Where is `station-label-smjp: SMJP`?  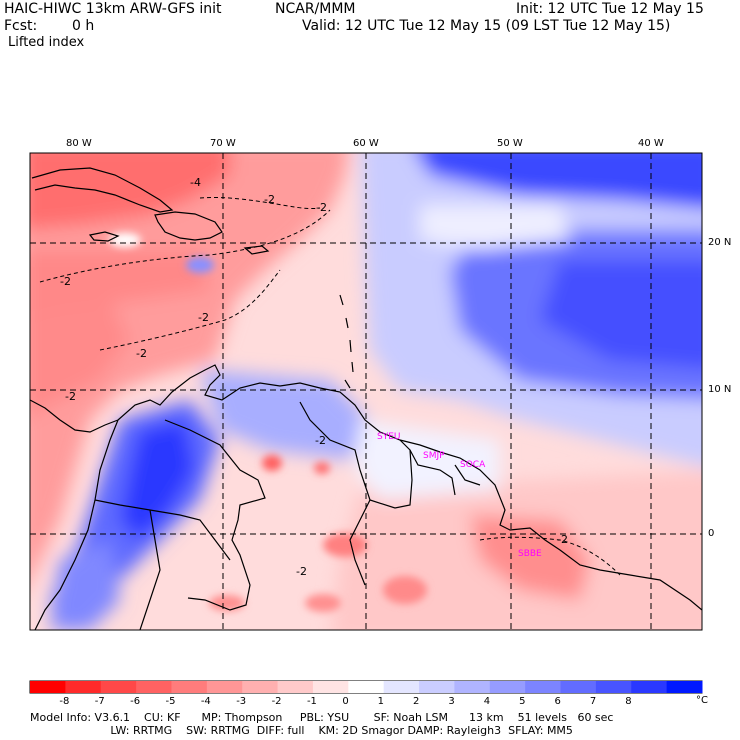 station-label-smjp: SMJP is located at coordinates (434, 456).